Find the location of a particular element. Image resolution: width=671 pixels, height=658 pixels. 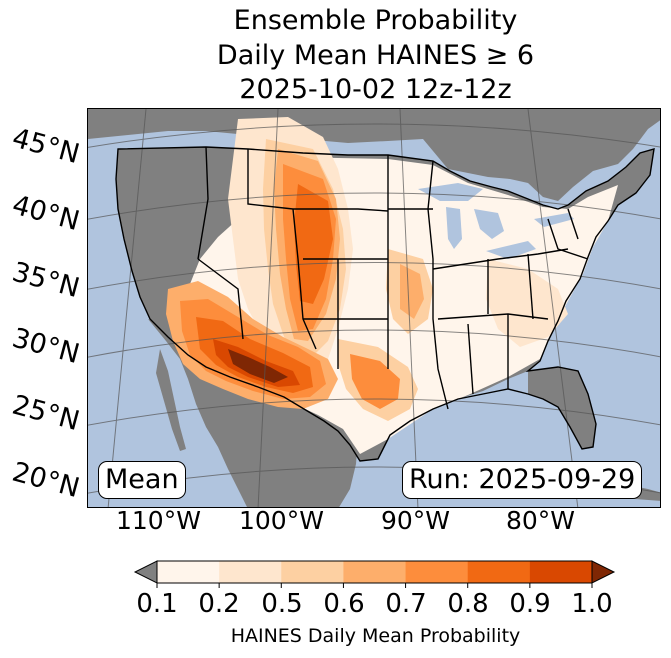

title-line-2: Daily Mean HAINES ≥ 6 is located at coordinates (375, 55).